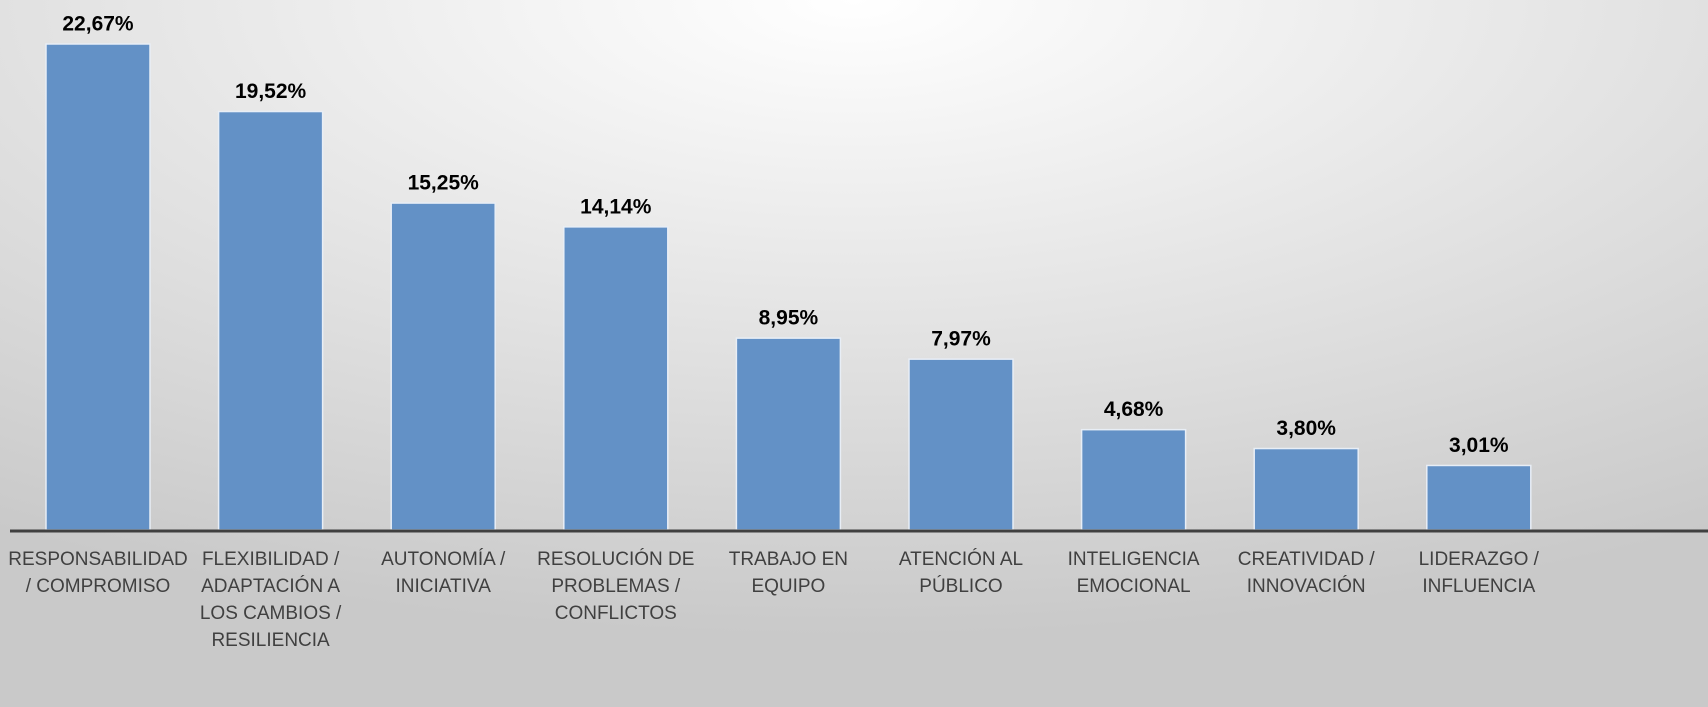 This screenshot has height=707, width=1708. What do you see at coordinates (1479, 573) in the screenshot?
I see `x-tick-label: LIDERAZGO / INFLUENCIA` at bounding box center [1479, 573].